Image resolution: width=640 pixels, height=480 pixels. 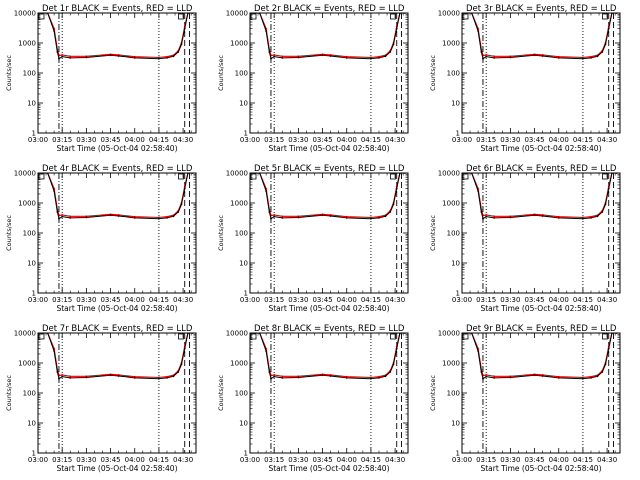 I want to click on panel-title: Det 5r BLACK = Events, RED = LLD, so click(x=329, y=169).